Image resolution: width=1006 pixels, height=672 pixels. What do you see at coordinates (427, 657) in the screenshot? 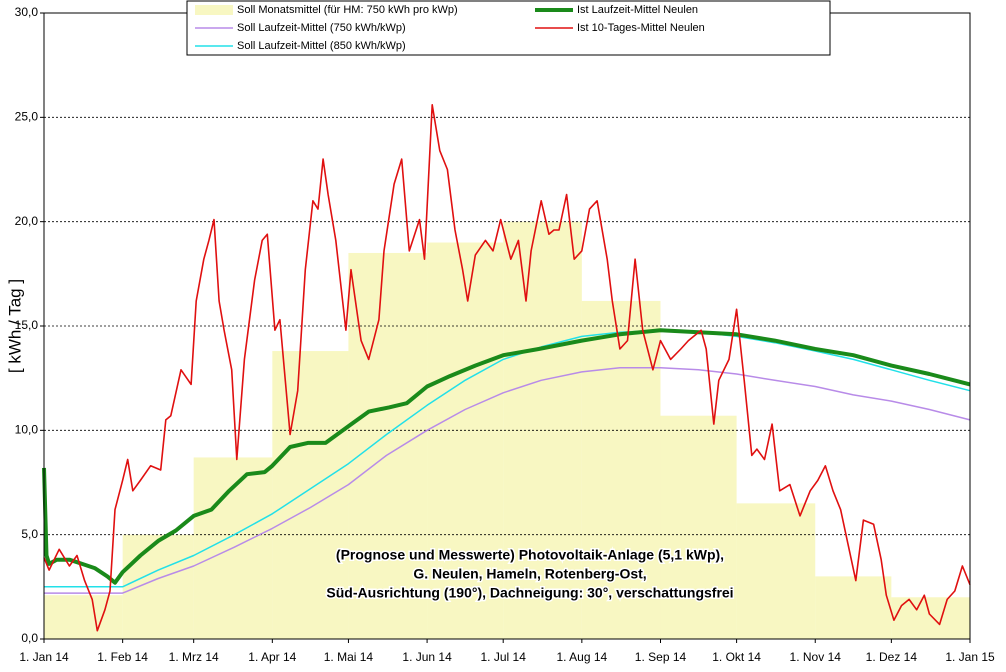
I see `x-tick-label: 1. Jun 14` at bounding box center [427, 657].